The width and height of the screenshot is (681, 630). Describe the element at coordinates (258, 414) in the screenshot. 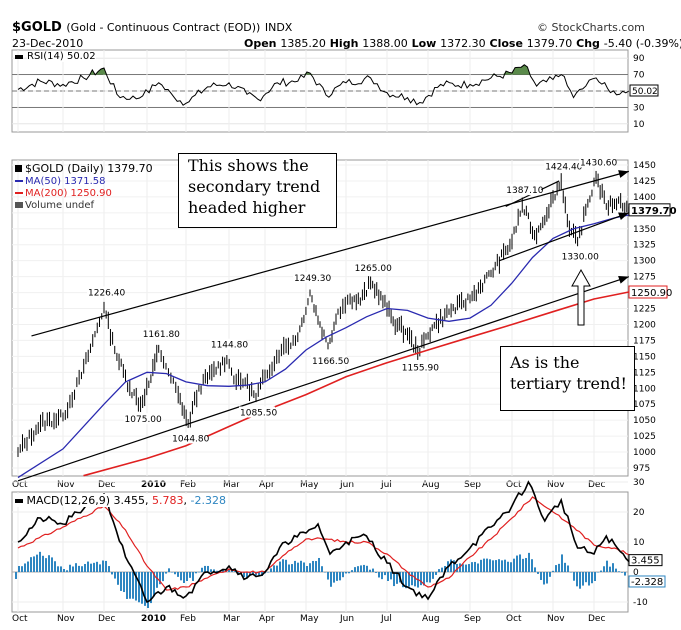

I see `price-annotation: 1085.50` at that location.